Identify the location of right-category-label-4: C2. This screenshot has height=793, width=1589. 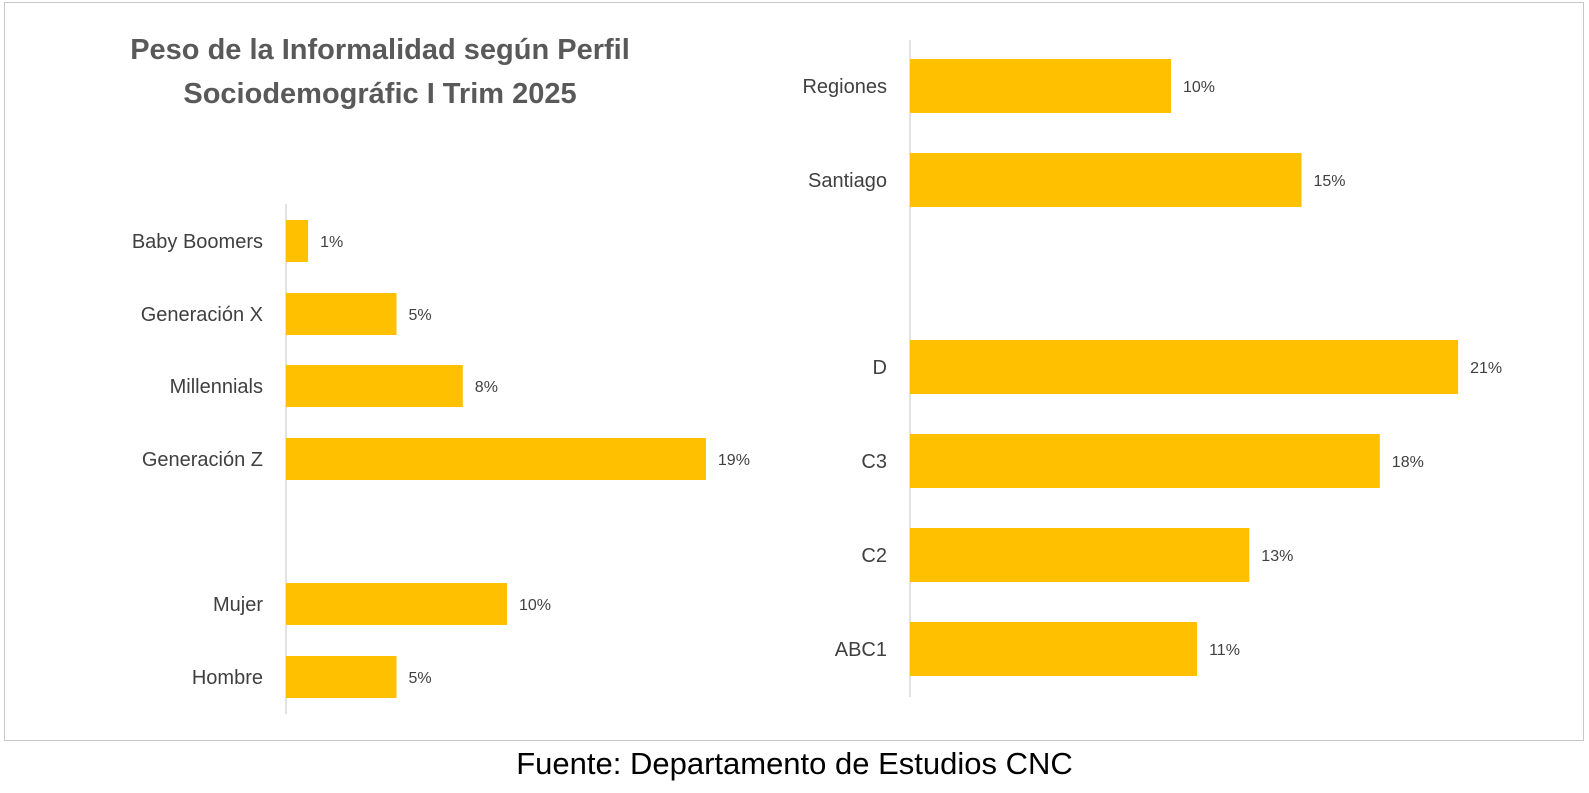
(874, 556).